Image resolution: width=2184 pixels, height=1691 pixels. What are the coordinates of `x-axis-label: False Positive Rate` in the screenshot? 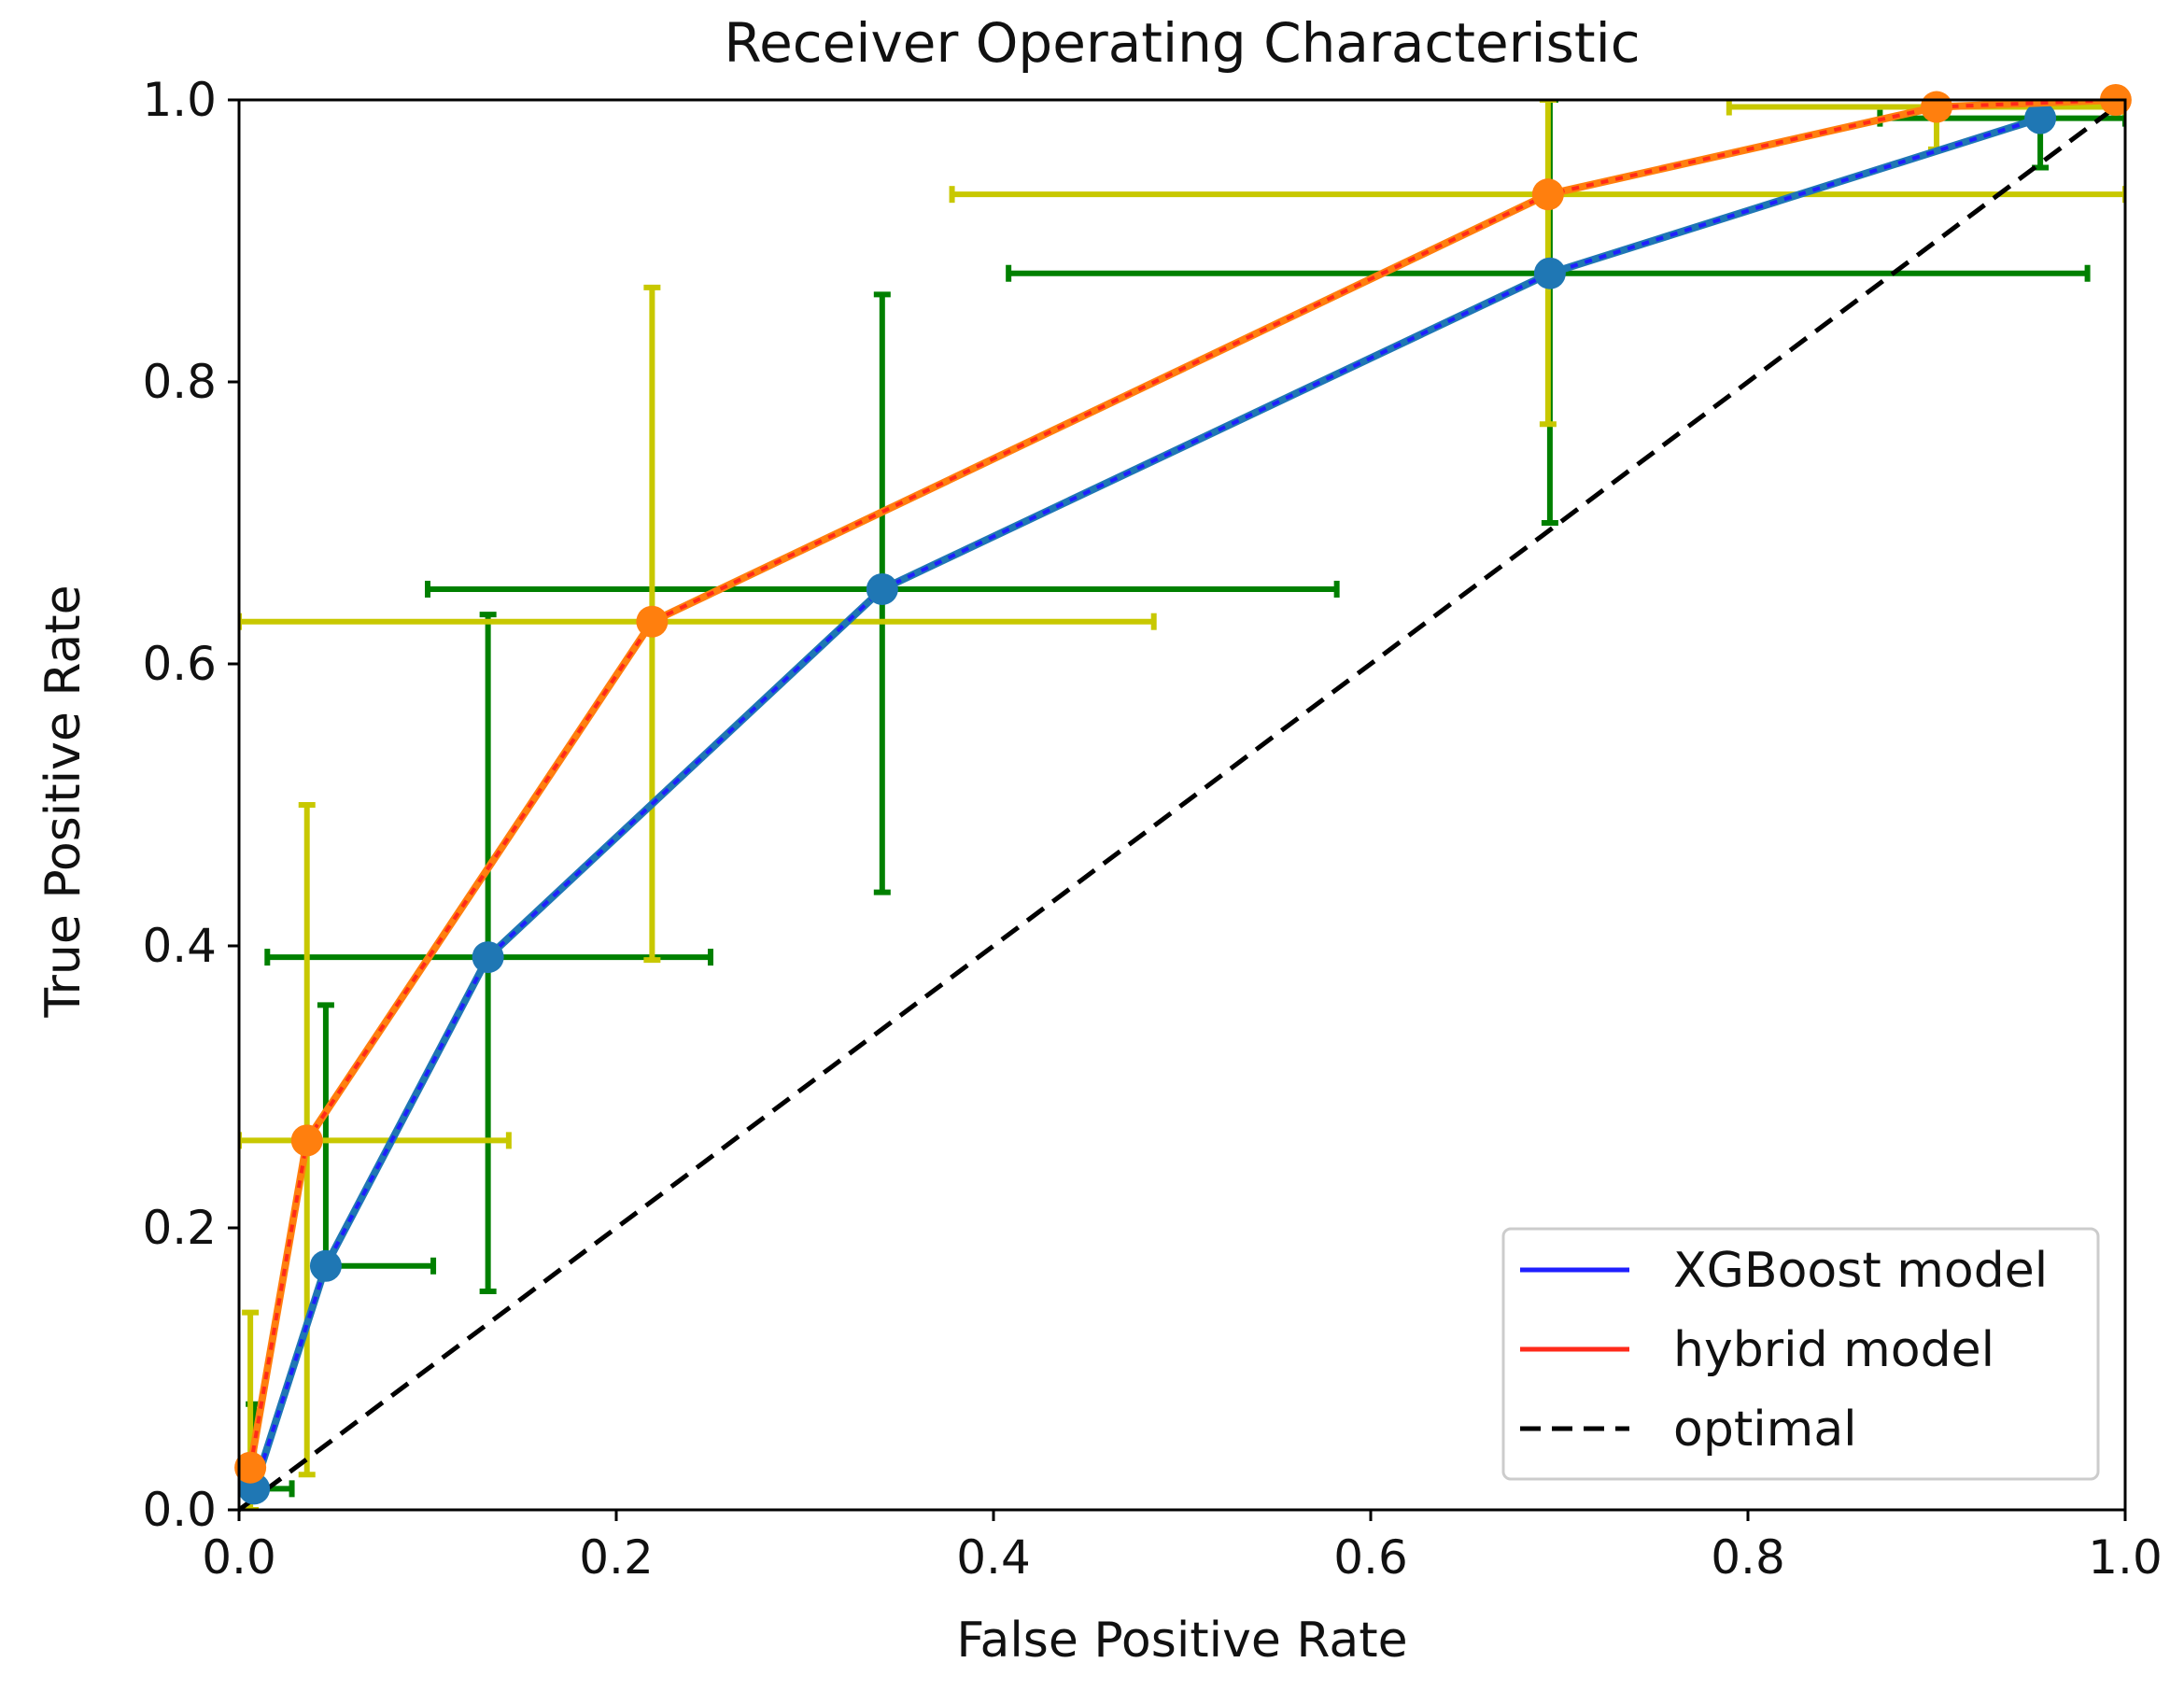 It's located at (1181, 1641).